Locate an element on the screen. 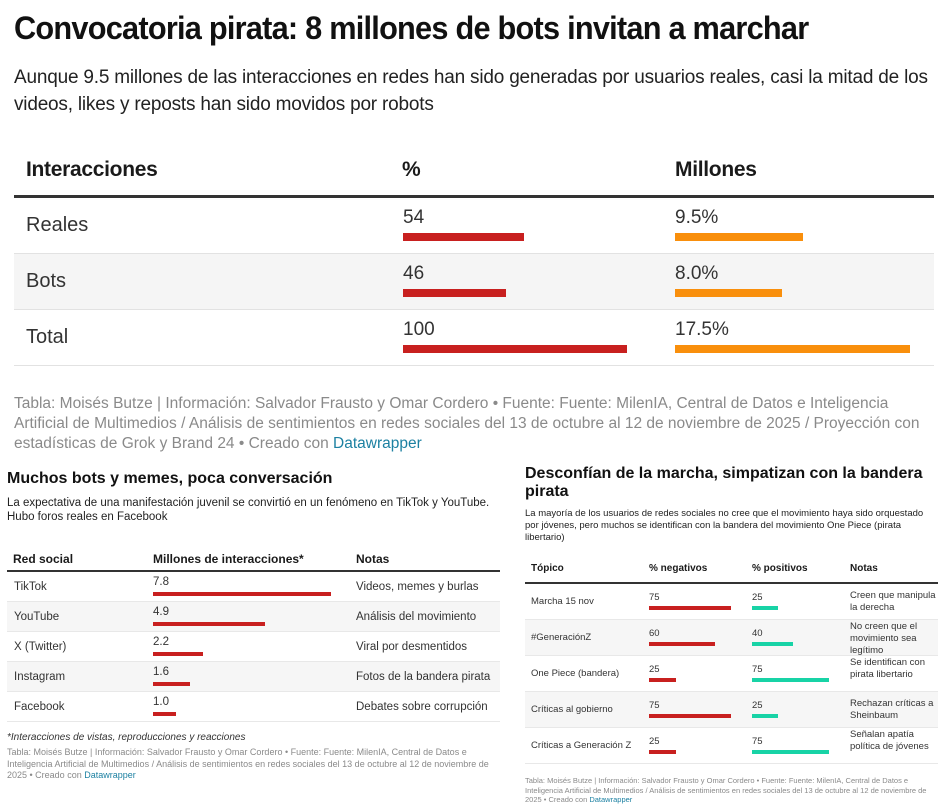 This screenshot has width=940, height=805. topico-name: Críticas a Generación Z is located at coordinates (581, 745).